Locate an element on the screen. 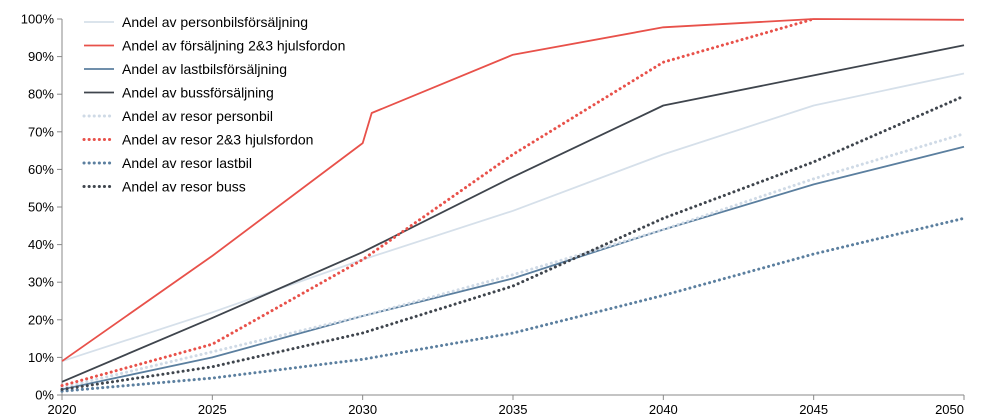 The image size is (982, 419). y-tick-label: 80% is located at coordinates (41, 94).